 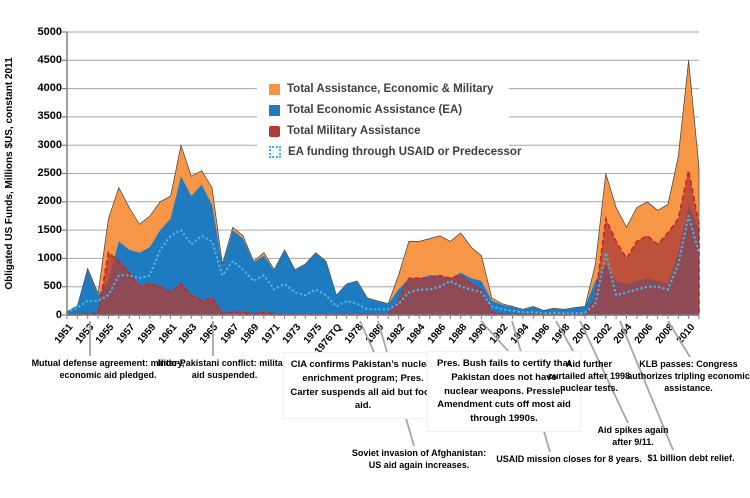 I want to click on x-tick-label: 1963, so click(x=188, y=334).